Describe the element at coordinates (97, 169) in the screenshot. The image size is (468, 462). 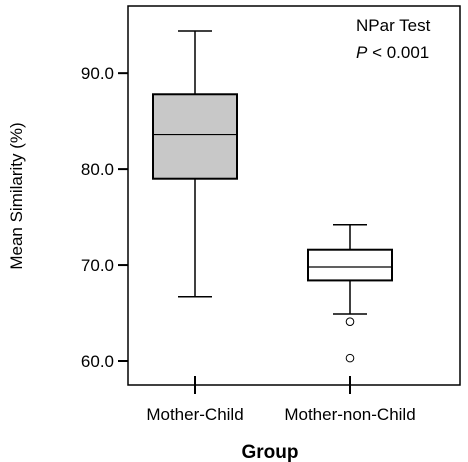
I see `y-tick-label: 80.0` at that location.